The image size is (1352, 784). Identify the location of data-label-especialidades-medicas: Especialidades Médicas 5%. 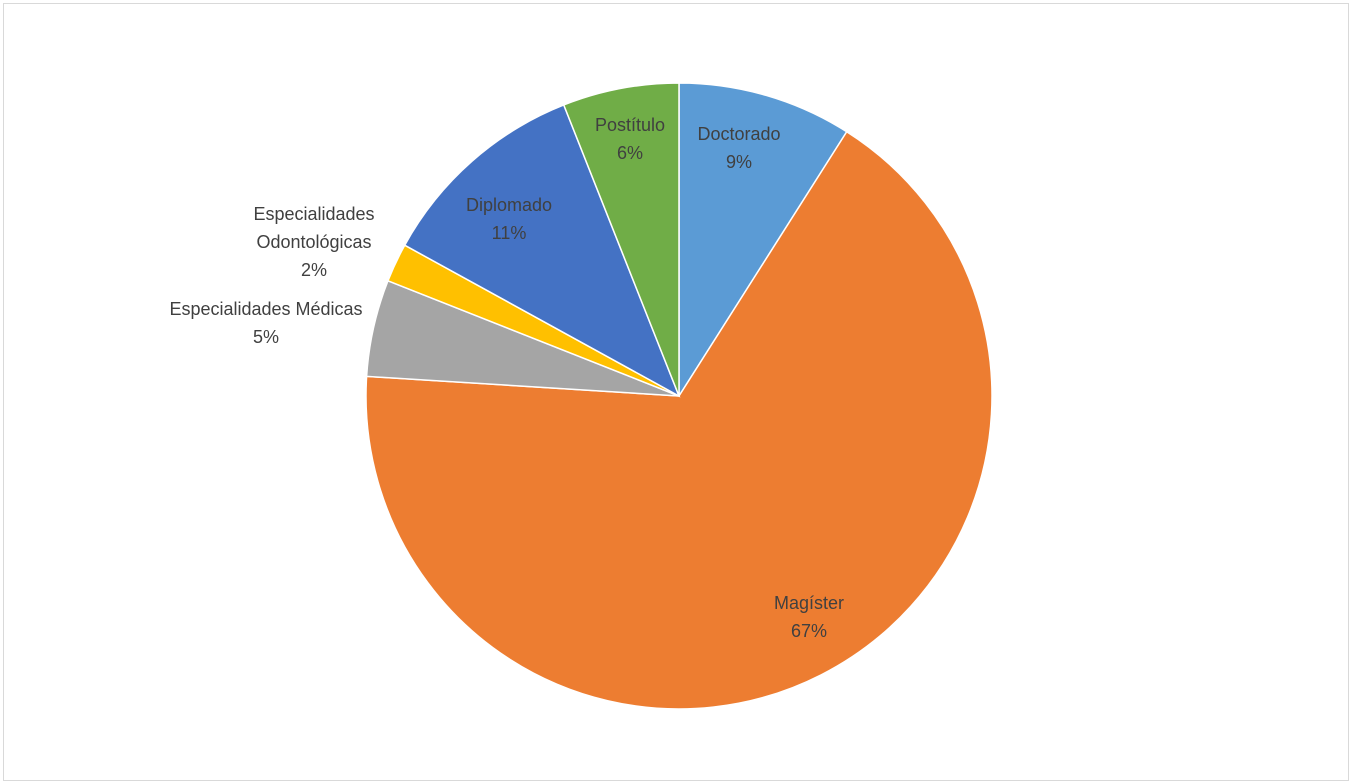
(265, 323).